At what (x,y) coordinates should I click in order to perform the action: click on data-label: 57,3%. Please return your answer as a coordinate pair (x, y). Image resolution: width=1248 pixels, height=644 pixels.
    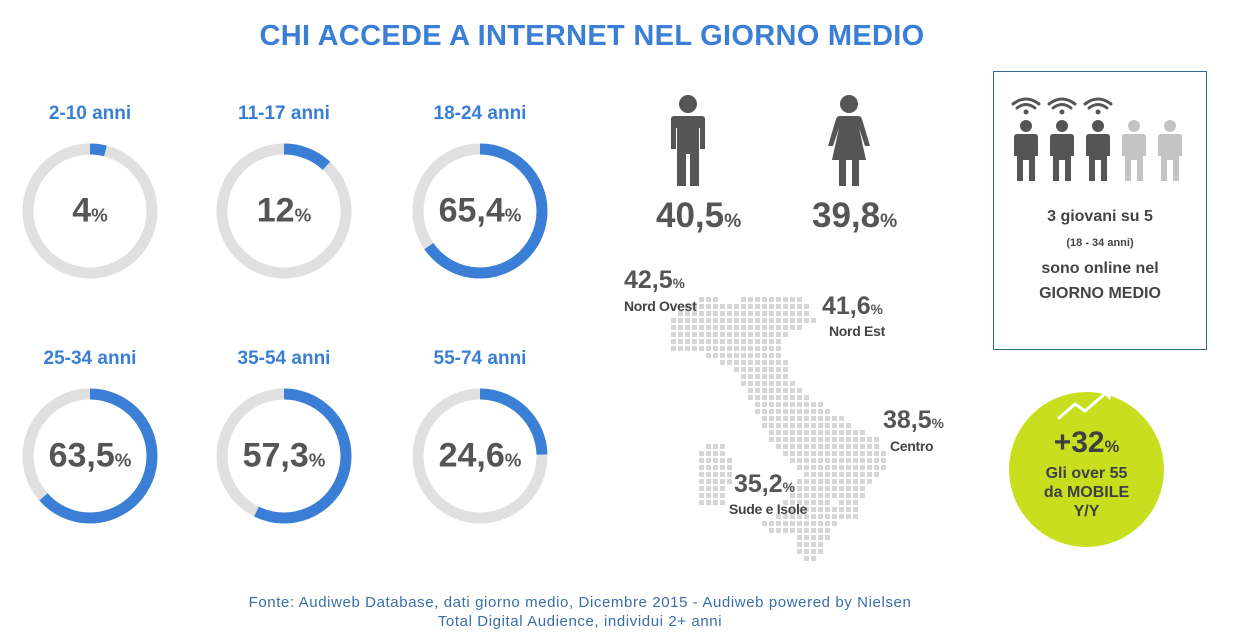
    Looking at the image, I should click on (284, 455).